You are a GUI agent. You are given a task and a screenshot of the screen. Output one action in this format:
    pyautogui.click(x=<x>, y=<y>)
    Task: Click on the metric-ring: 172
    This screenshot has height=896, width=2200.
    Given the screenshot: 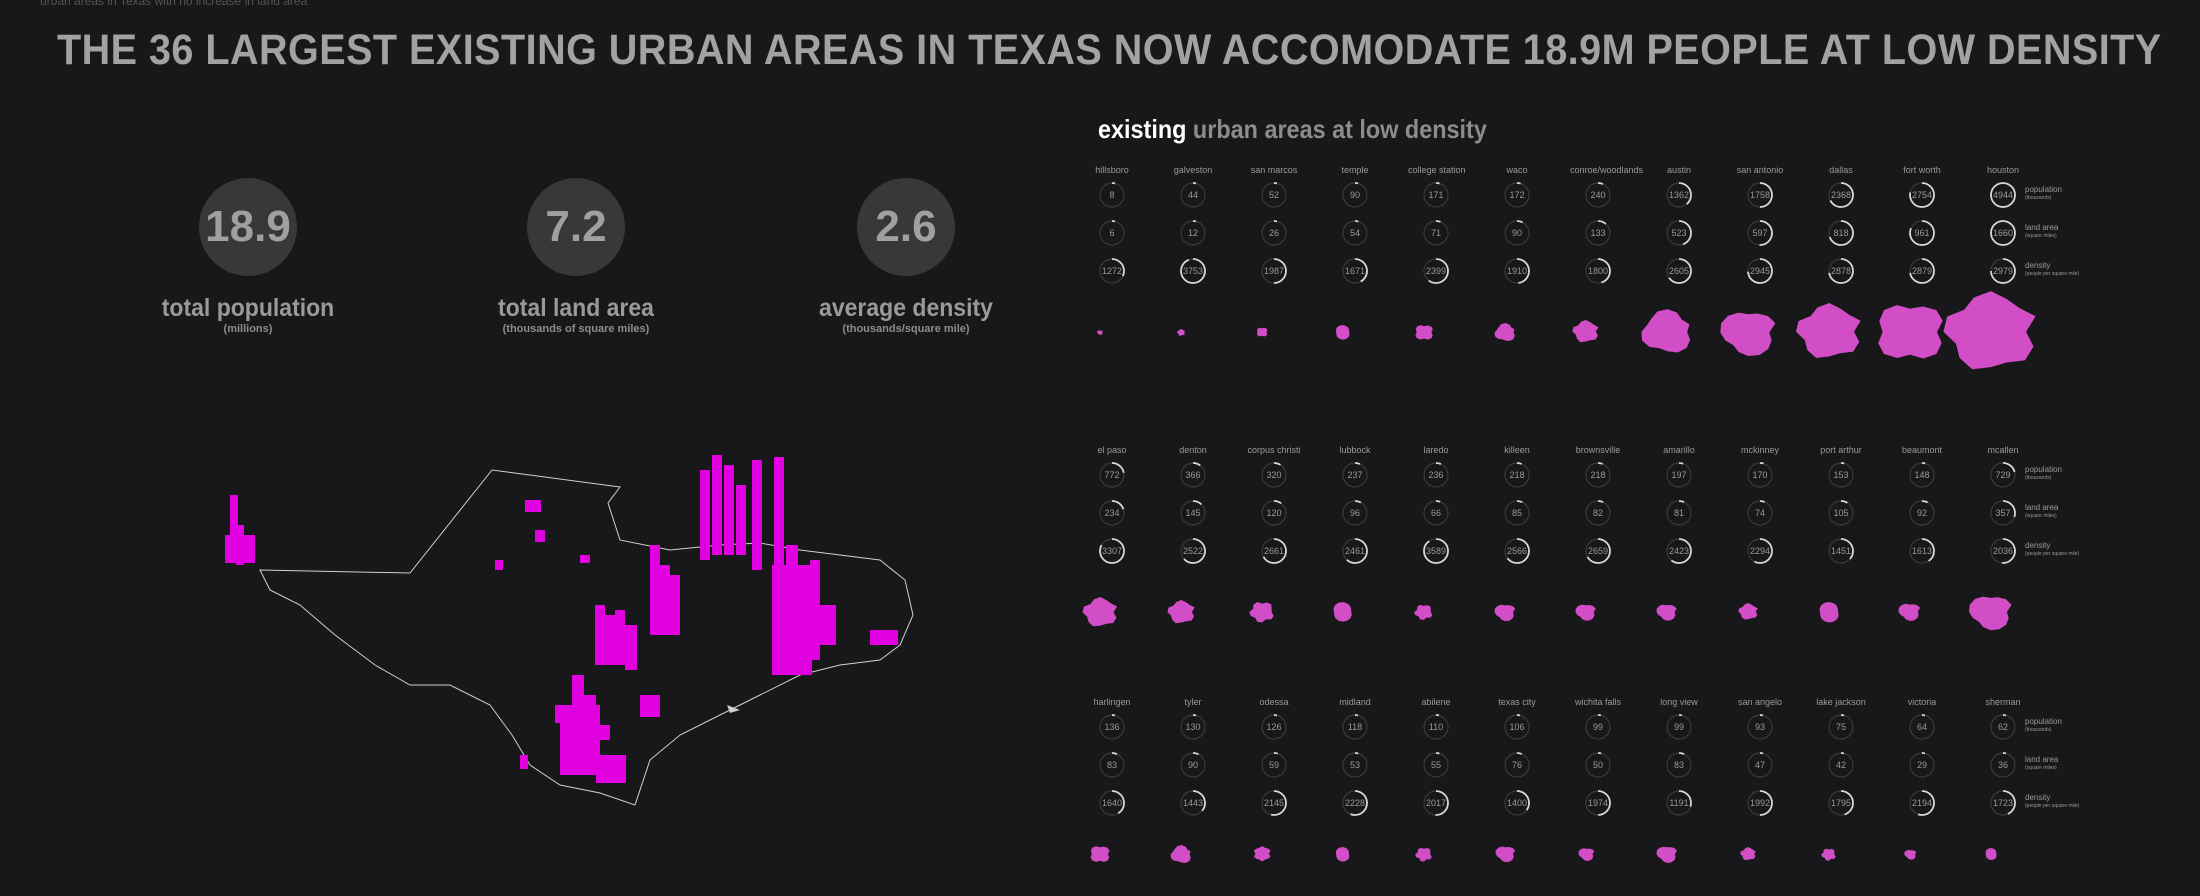 What is the action you would take?
    pyautogui.click(x=1517, y=195)
    